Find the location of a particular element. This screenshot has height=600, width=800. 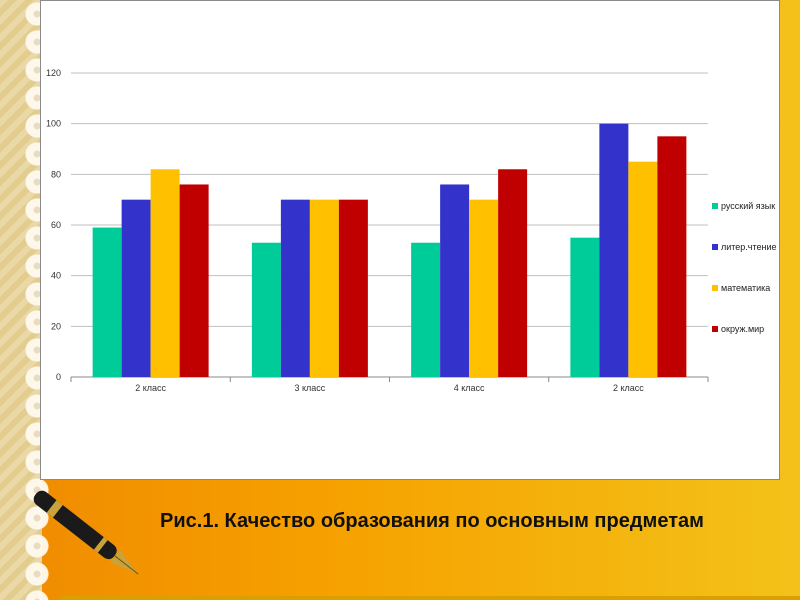

legend-label: русский язык is located at coordinates (748, 206).